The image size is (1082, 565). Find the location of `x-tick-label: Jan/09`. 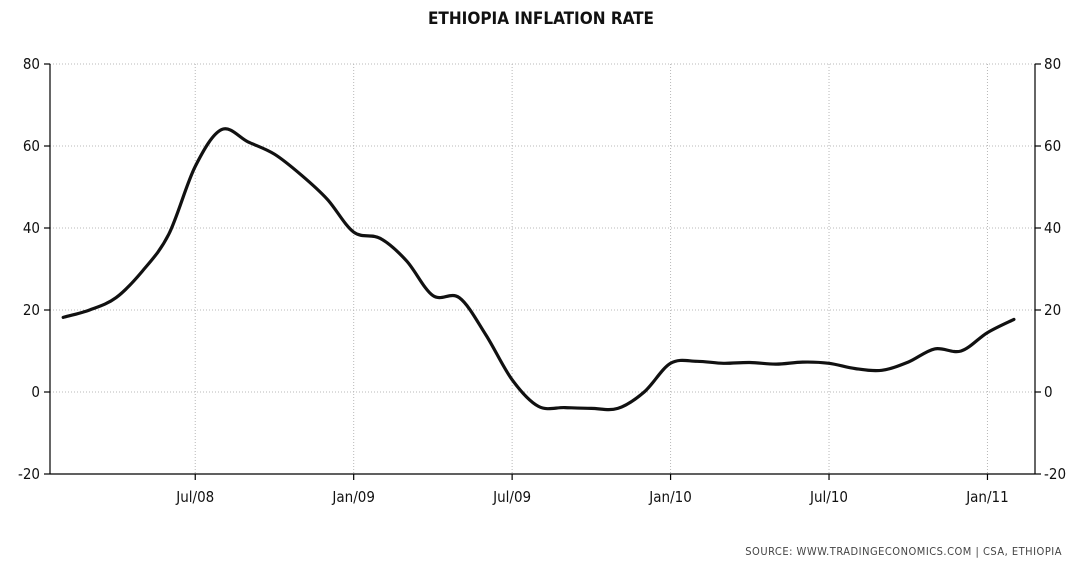

x-tick-label: Jan/09 is located at coordinates (353, 497).